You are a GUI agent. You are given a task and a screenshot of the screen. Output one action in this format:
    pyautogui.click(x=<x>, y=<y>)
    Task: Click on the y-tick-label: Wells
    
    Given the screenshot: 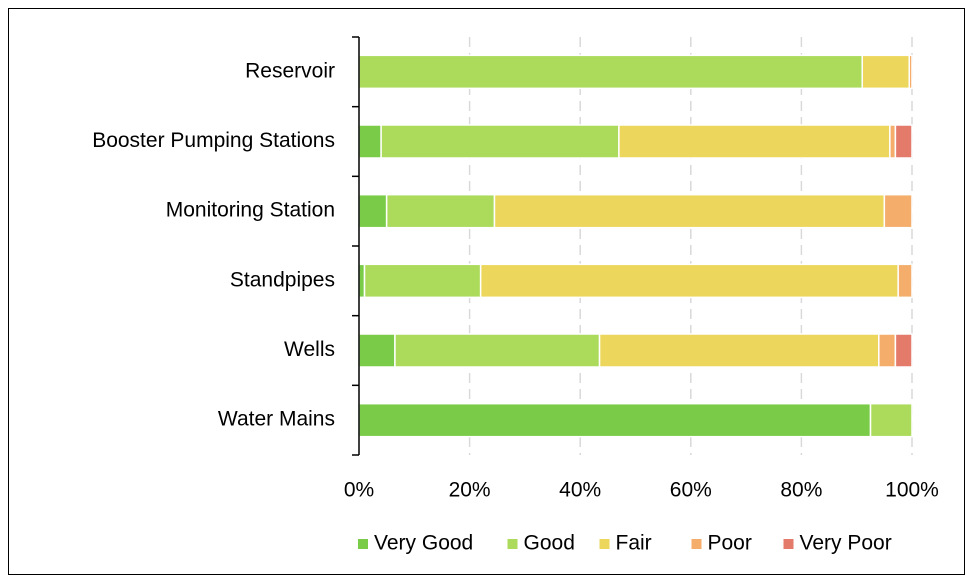 What is the action you would take?
    pyautogui.click(x=309, y=349)
    